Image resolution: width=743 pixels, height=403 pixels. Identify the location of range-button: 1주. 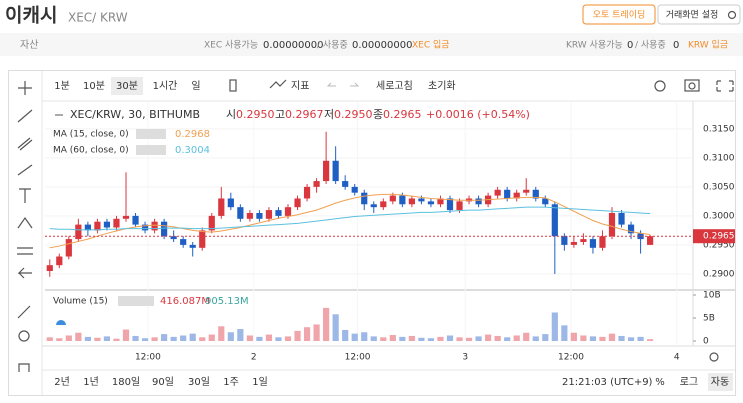
(231, 382).